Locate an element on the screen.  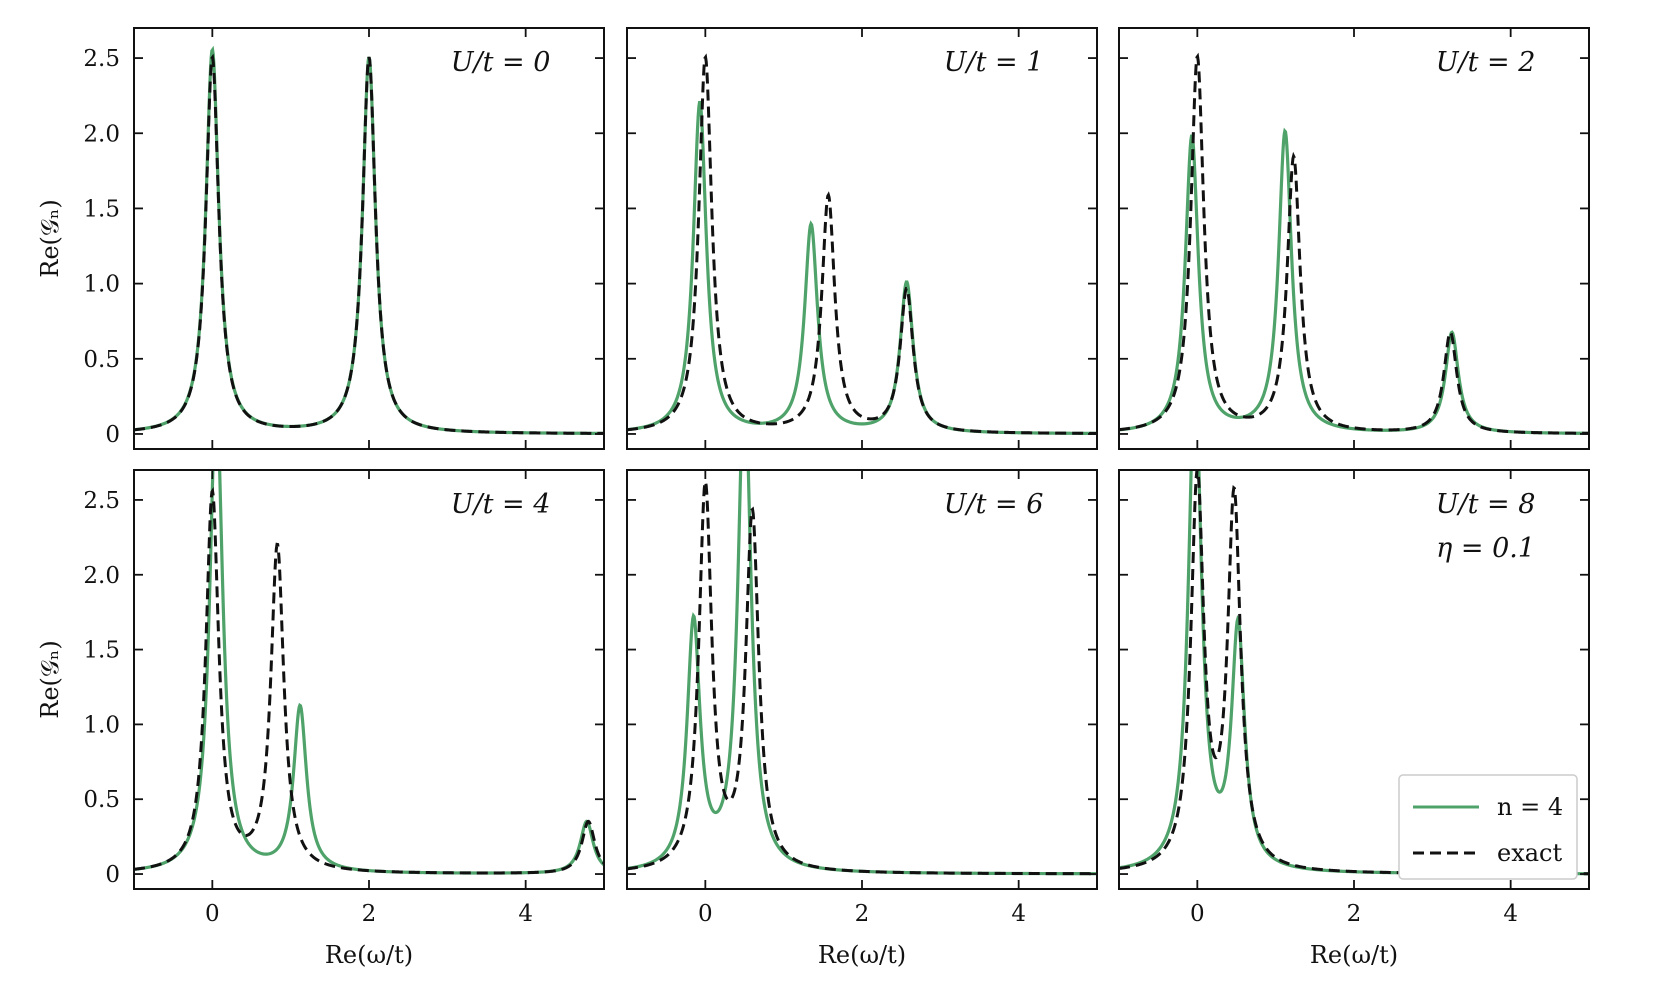
panel-5: 0 2 4 U/t = 6 Re(ω/t) is located at coordinates (862, 719).